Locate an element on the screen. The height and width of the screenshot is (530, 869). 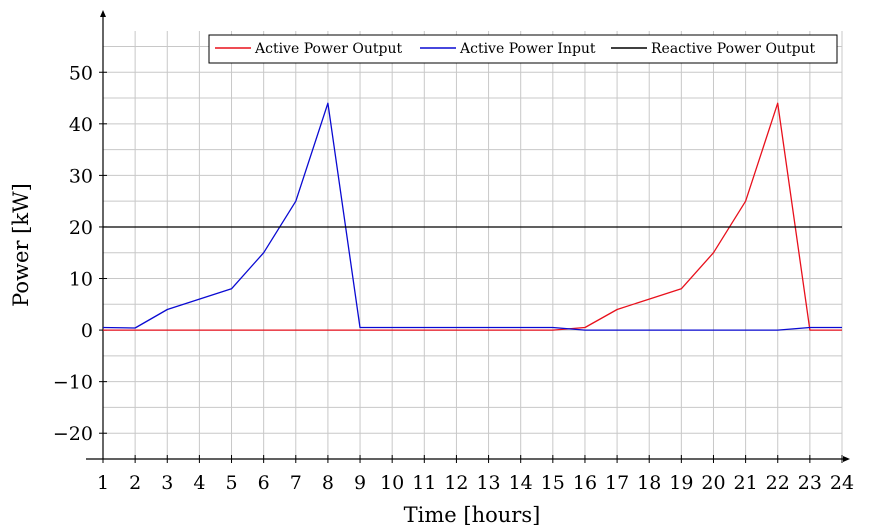
y-tick-label: −20 is located at coordinates (73, 434).